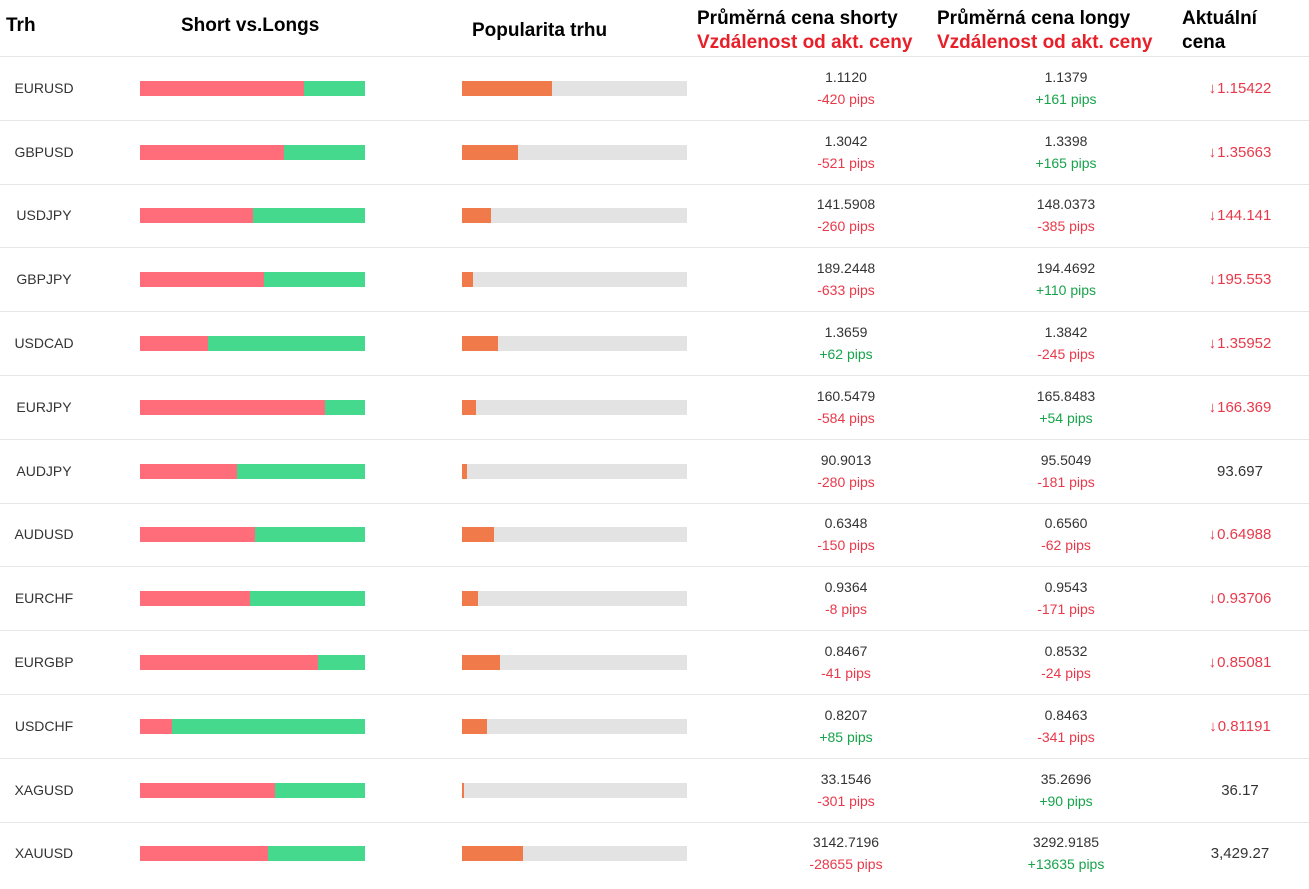 This screenshot has height=889, width=1309. I want to click on avg-short-cell-price: 33.1546, so click(846, 778).